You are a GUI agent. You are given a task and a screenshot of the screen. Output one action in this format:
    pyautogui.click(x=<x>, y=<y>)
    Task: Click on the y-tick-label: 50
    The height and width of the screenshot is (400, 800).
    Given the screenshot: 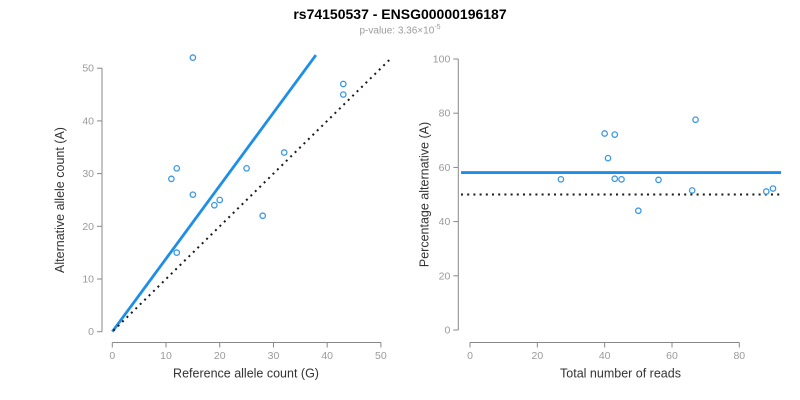 What is the action you would take?
    pyautogui.click(x=88, y=69)
    